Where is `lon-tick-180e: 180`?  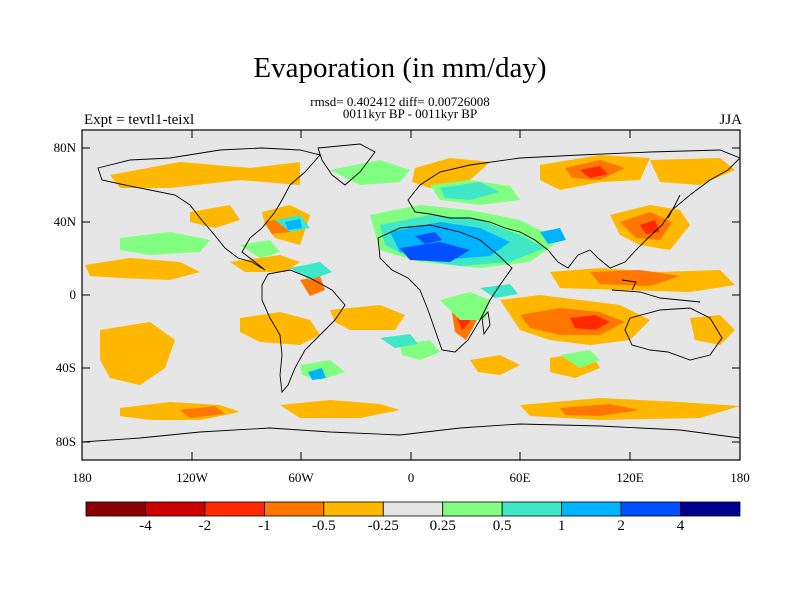 lon-tick-180e: 180 is located at coordinates (740, 477).